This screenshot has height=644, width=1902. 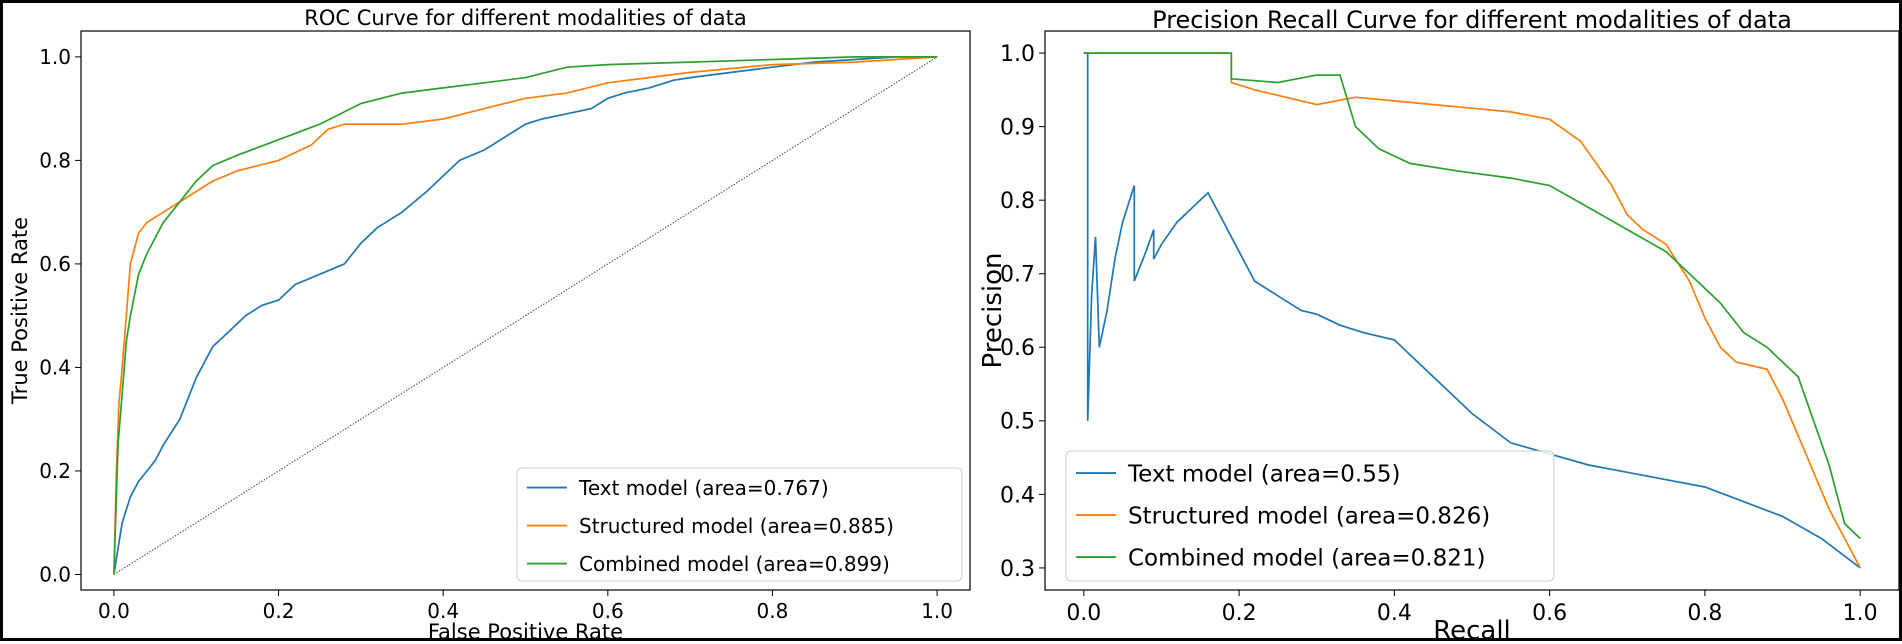 I want to click on y-axis-label: Precision, so click(x=993, y=310).